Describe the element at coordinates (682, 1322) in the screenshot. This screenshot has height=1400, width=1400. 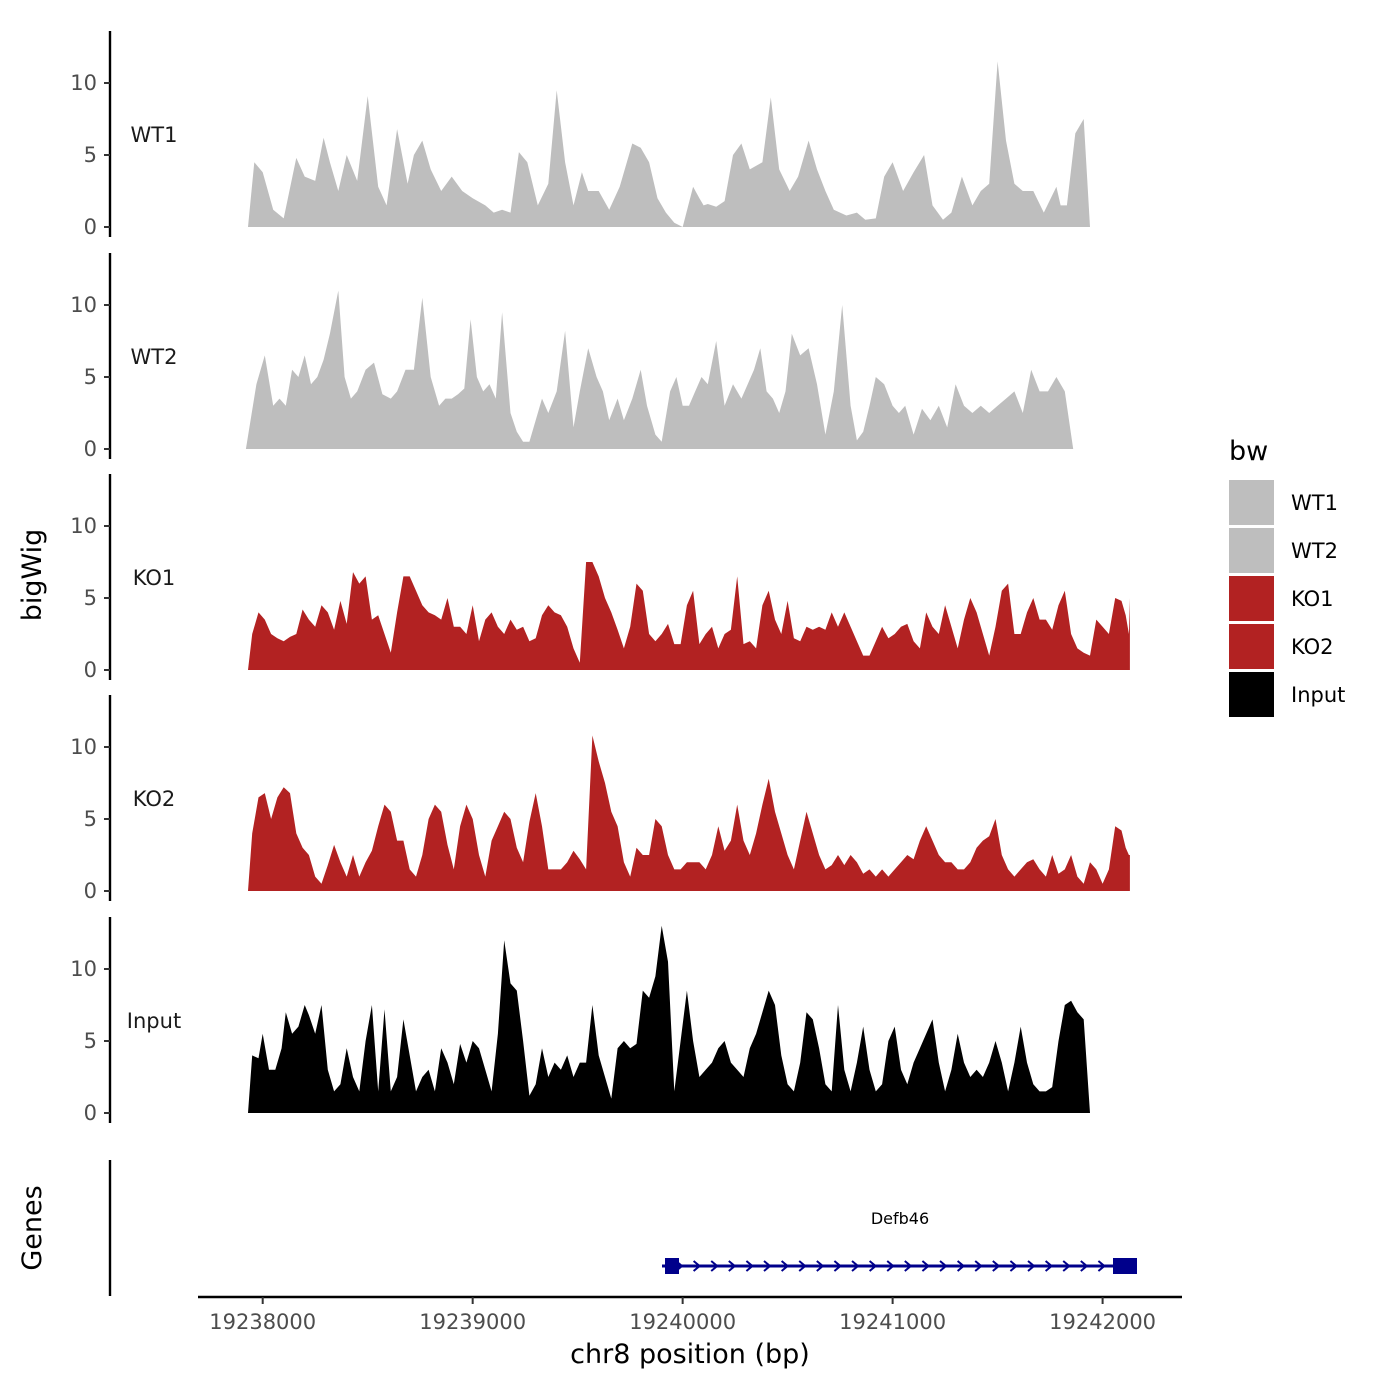
I see `x-tick-label: 19240000` at that location.